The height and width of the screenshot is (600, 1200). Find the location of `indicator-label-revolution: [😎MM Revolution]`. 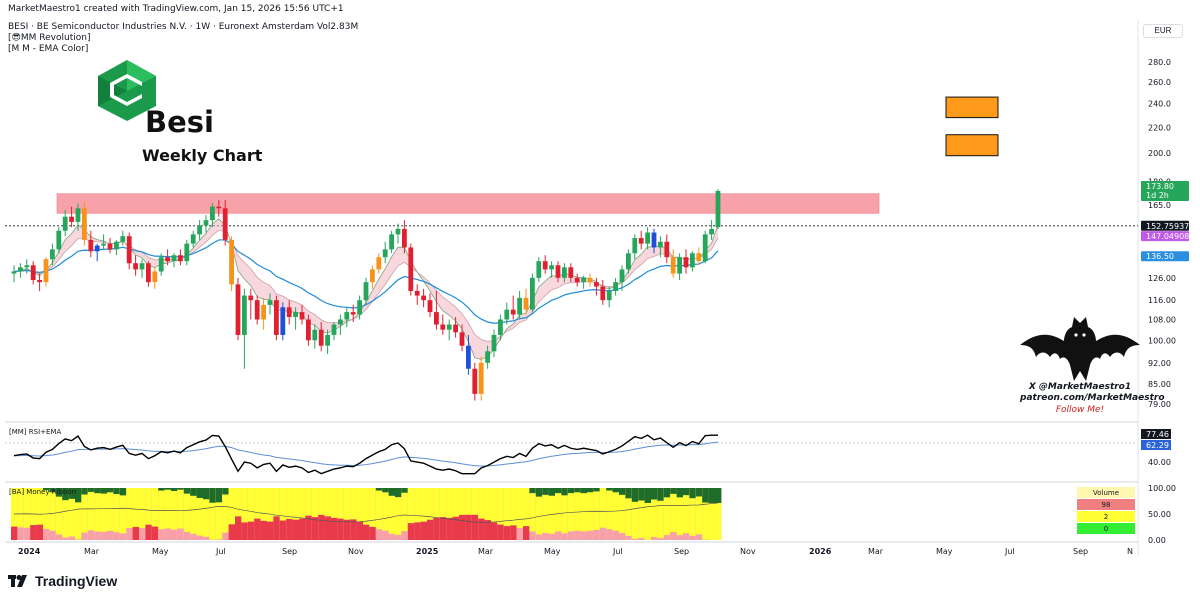

indicator-label-revolution: [😎MM Revolution] is located at coordinates (49, 38).